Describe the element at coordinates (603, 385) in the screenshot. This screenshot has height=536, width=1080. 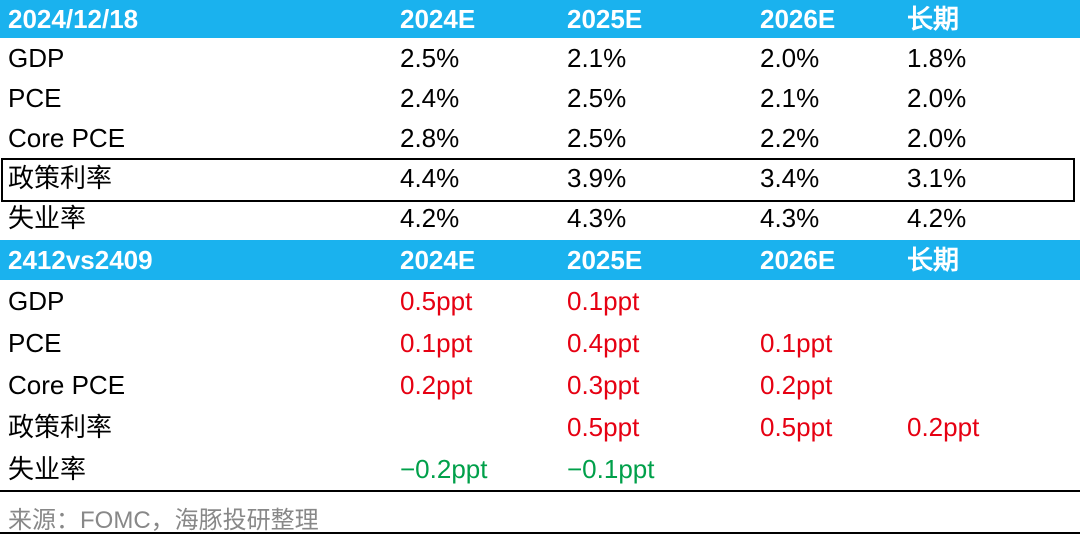
I see `value-cell: 0.3ppt` at that location.